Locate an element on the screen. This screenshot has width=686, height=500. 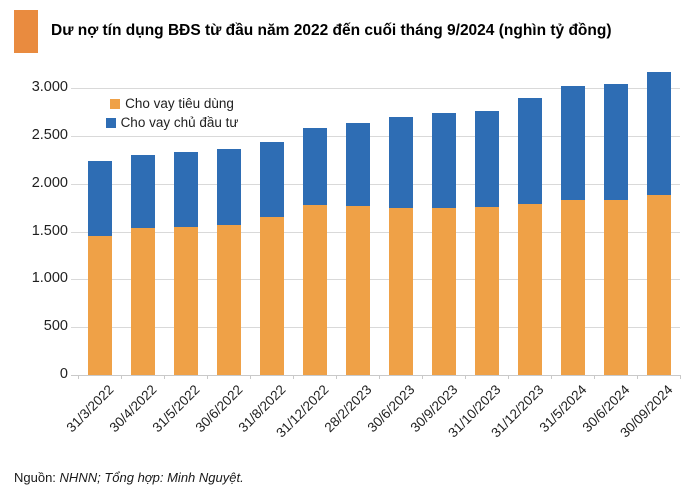
y-tick-label: 2.000 is located at coordinates (49, 182).